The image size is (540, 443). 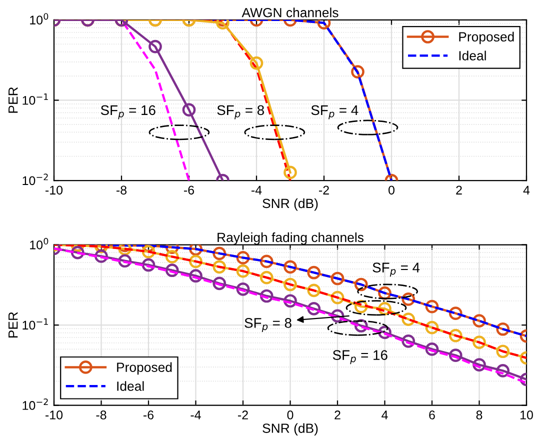 What do you see at coordinates (432, 415) in the screenshot?
I see `x-tick-label: 6` at bounding box center [432, 415].